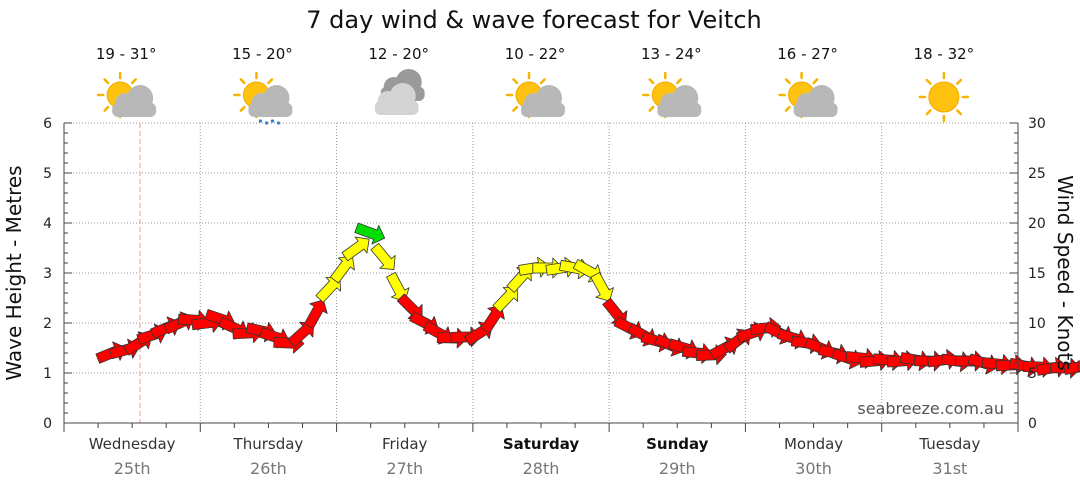 The height and width of the screenshot is (490, 1080). What do you see at coordinates (813, 444) in the screenshot?
I see `day-label: Monday` at bounding box center [813, 444].